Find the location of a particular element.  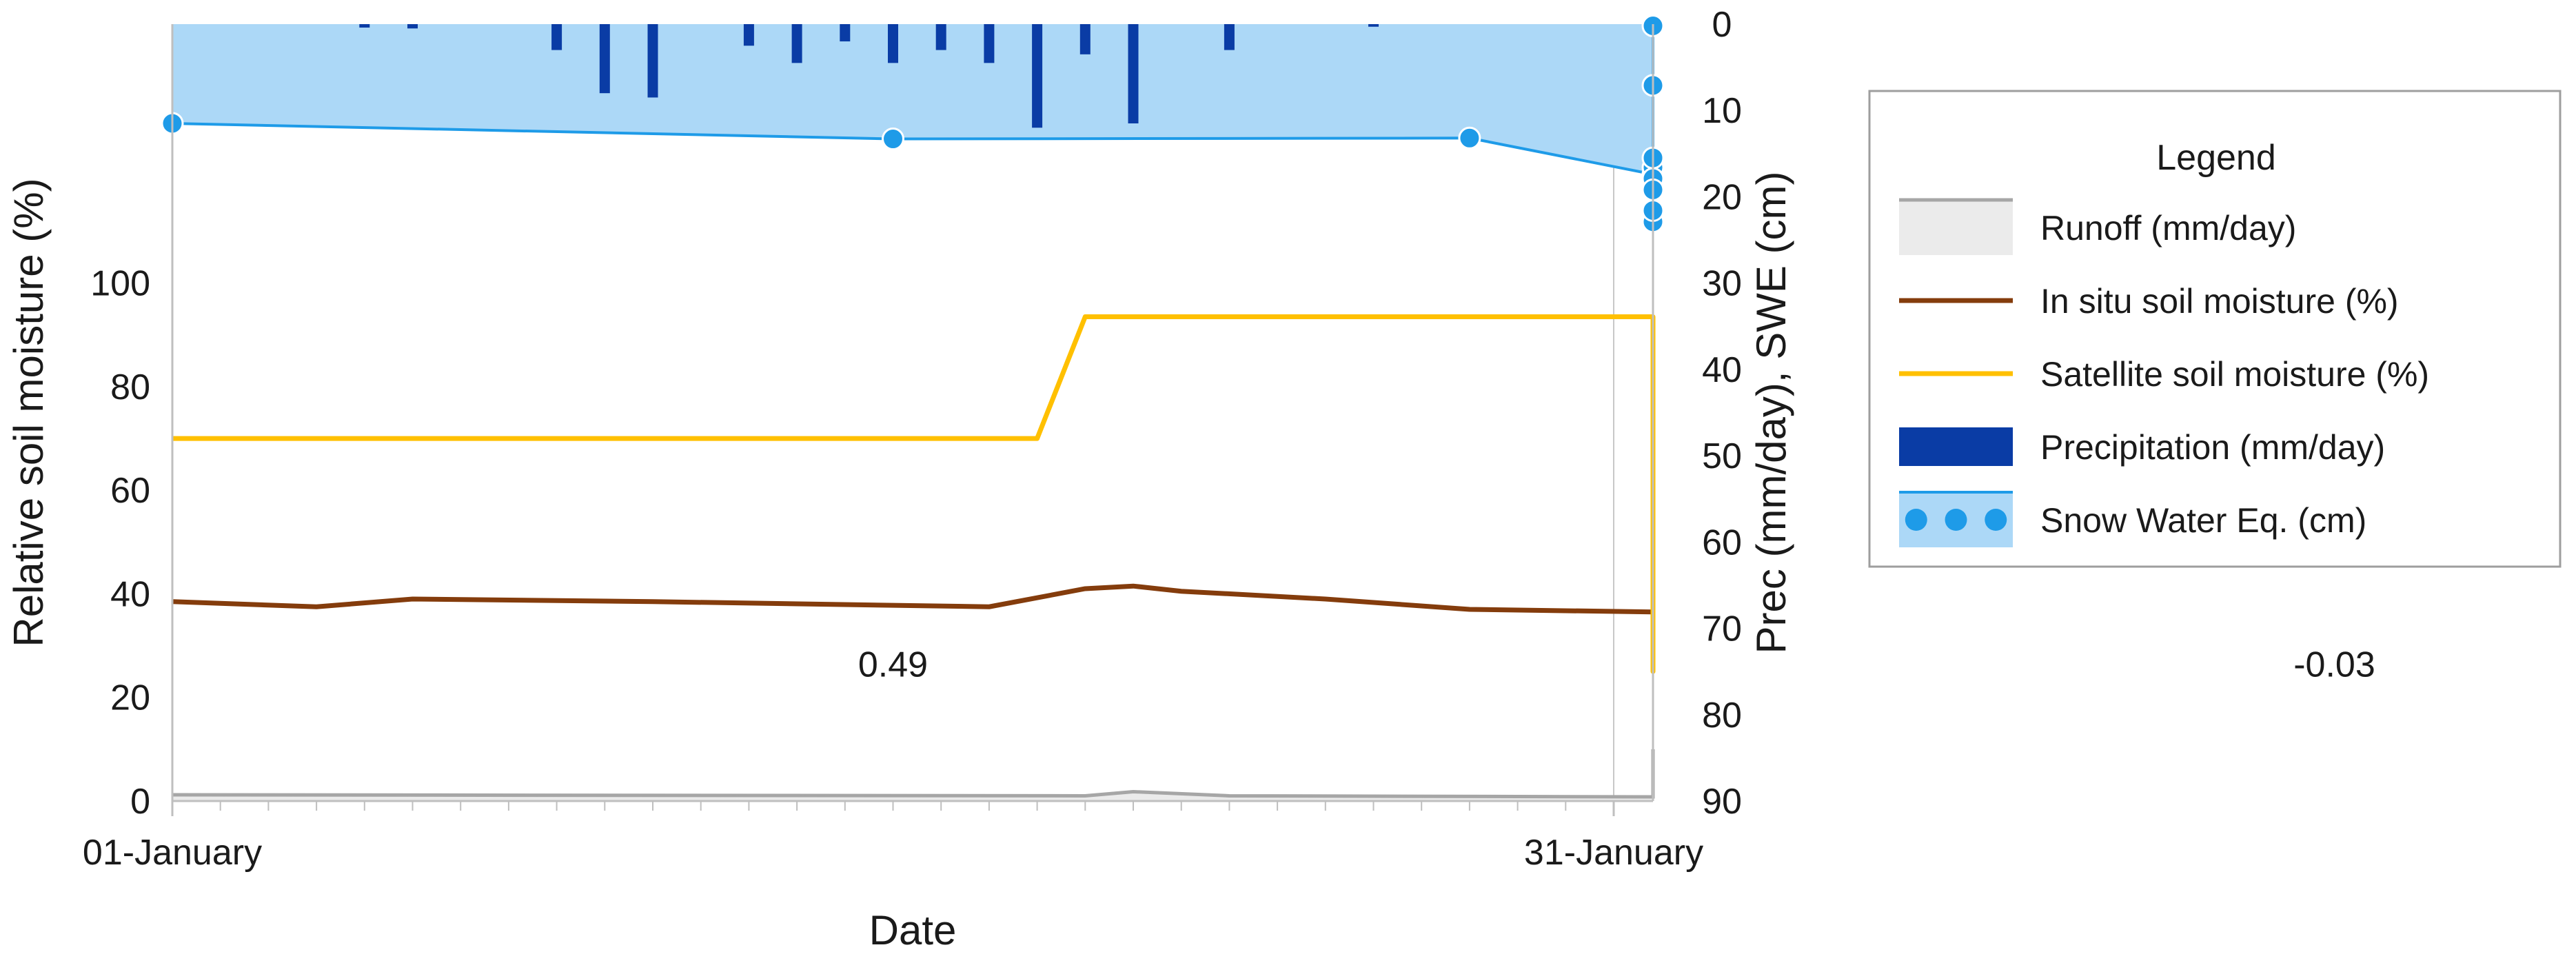

swe-area is located at coordinates (912, 123).